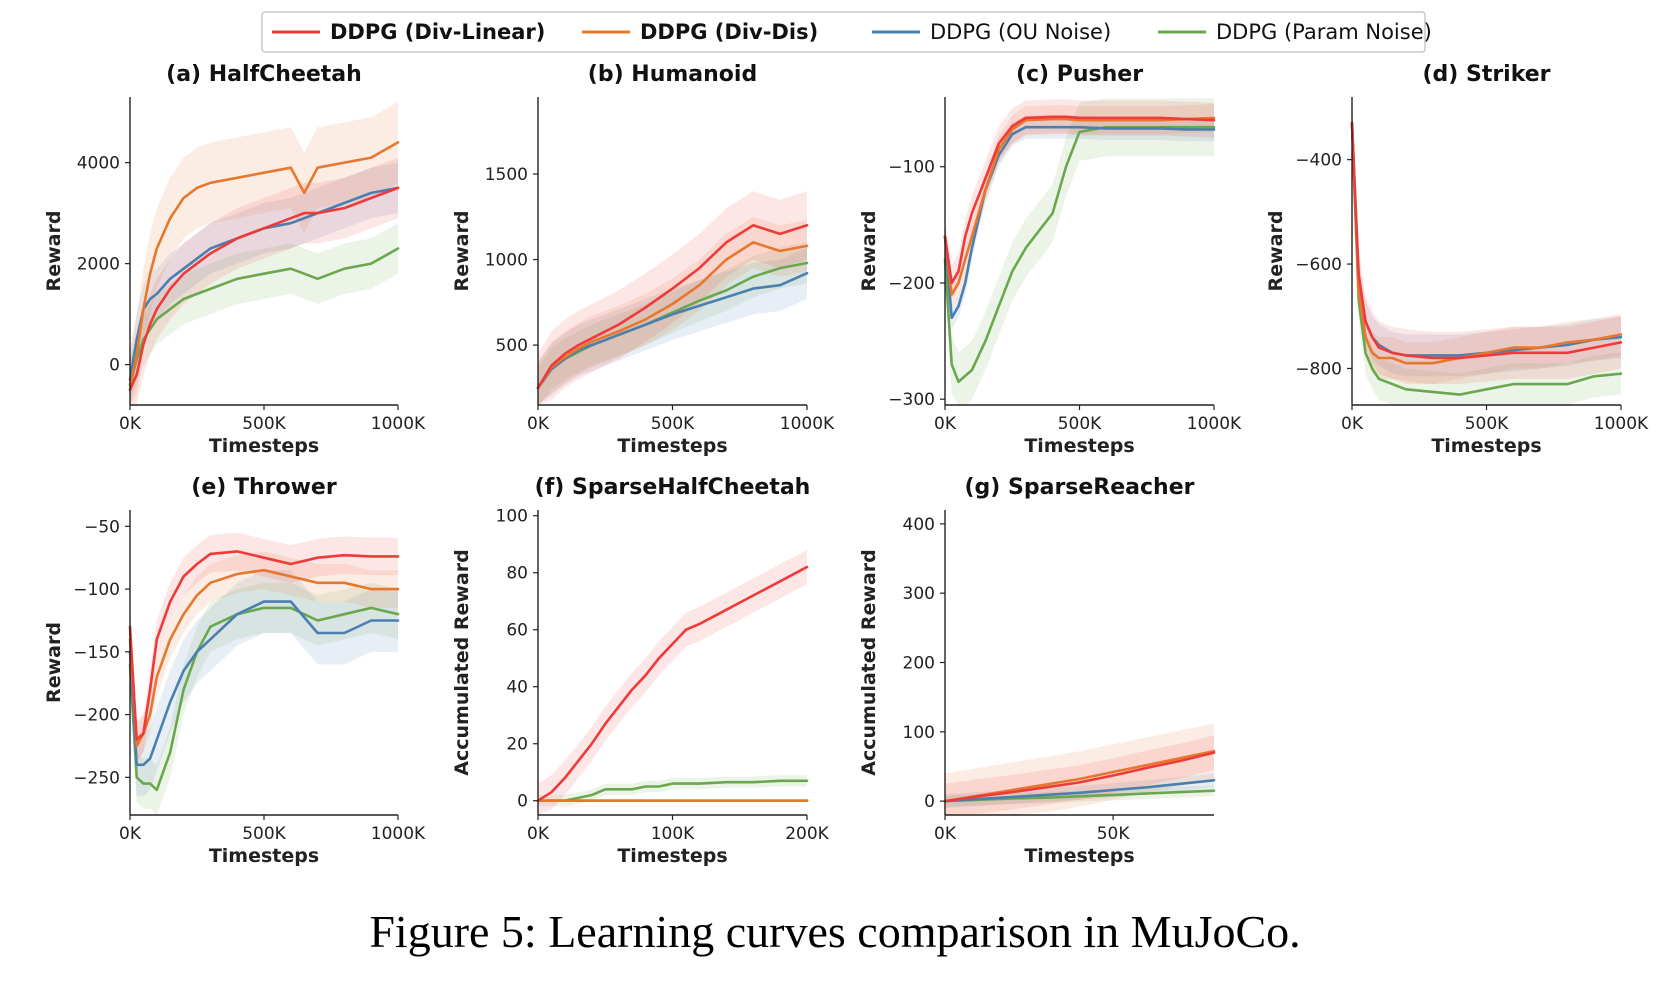 This screenshot has width=1670, height=986. What do you see at coordinates (807, 834) in the screenshot?
I see `x-tick-label: 200K` at bounding box center [807, 834].